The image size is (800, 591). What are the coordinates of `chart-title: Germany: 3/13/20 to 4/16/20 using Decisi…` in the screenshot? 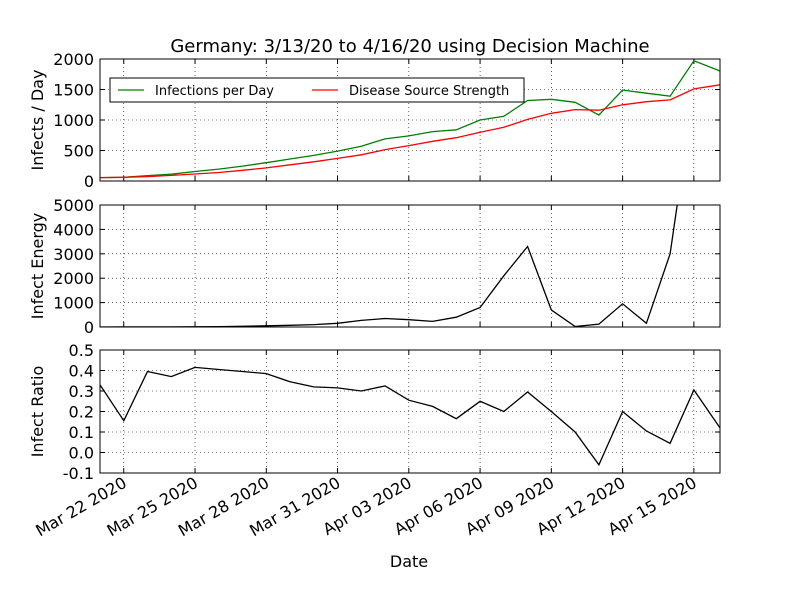 It's located at (409, 46).